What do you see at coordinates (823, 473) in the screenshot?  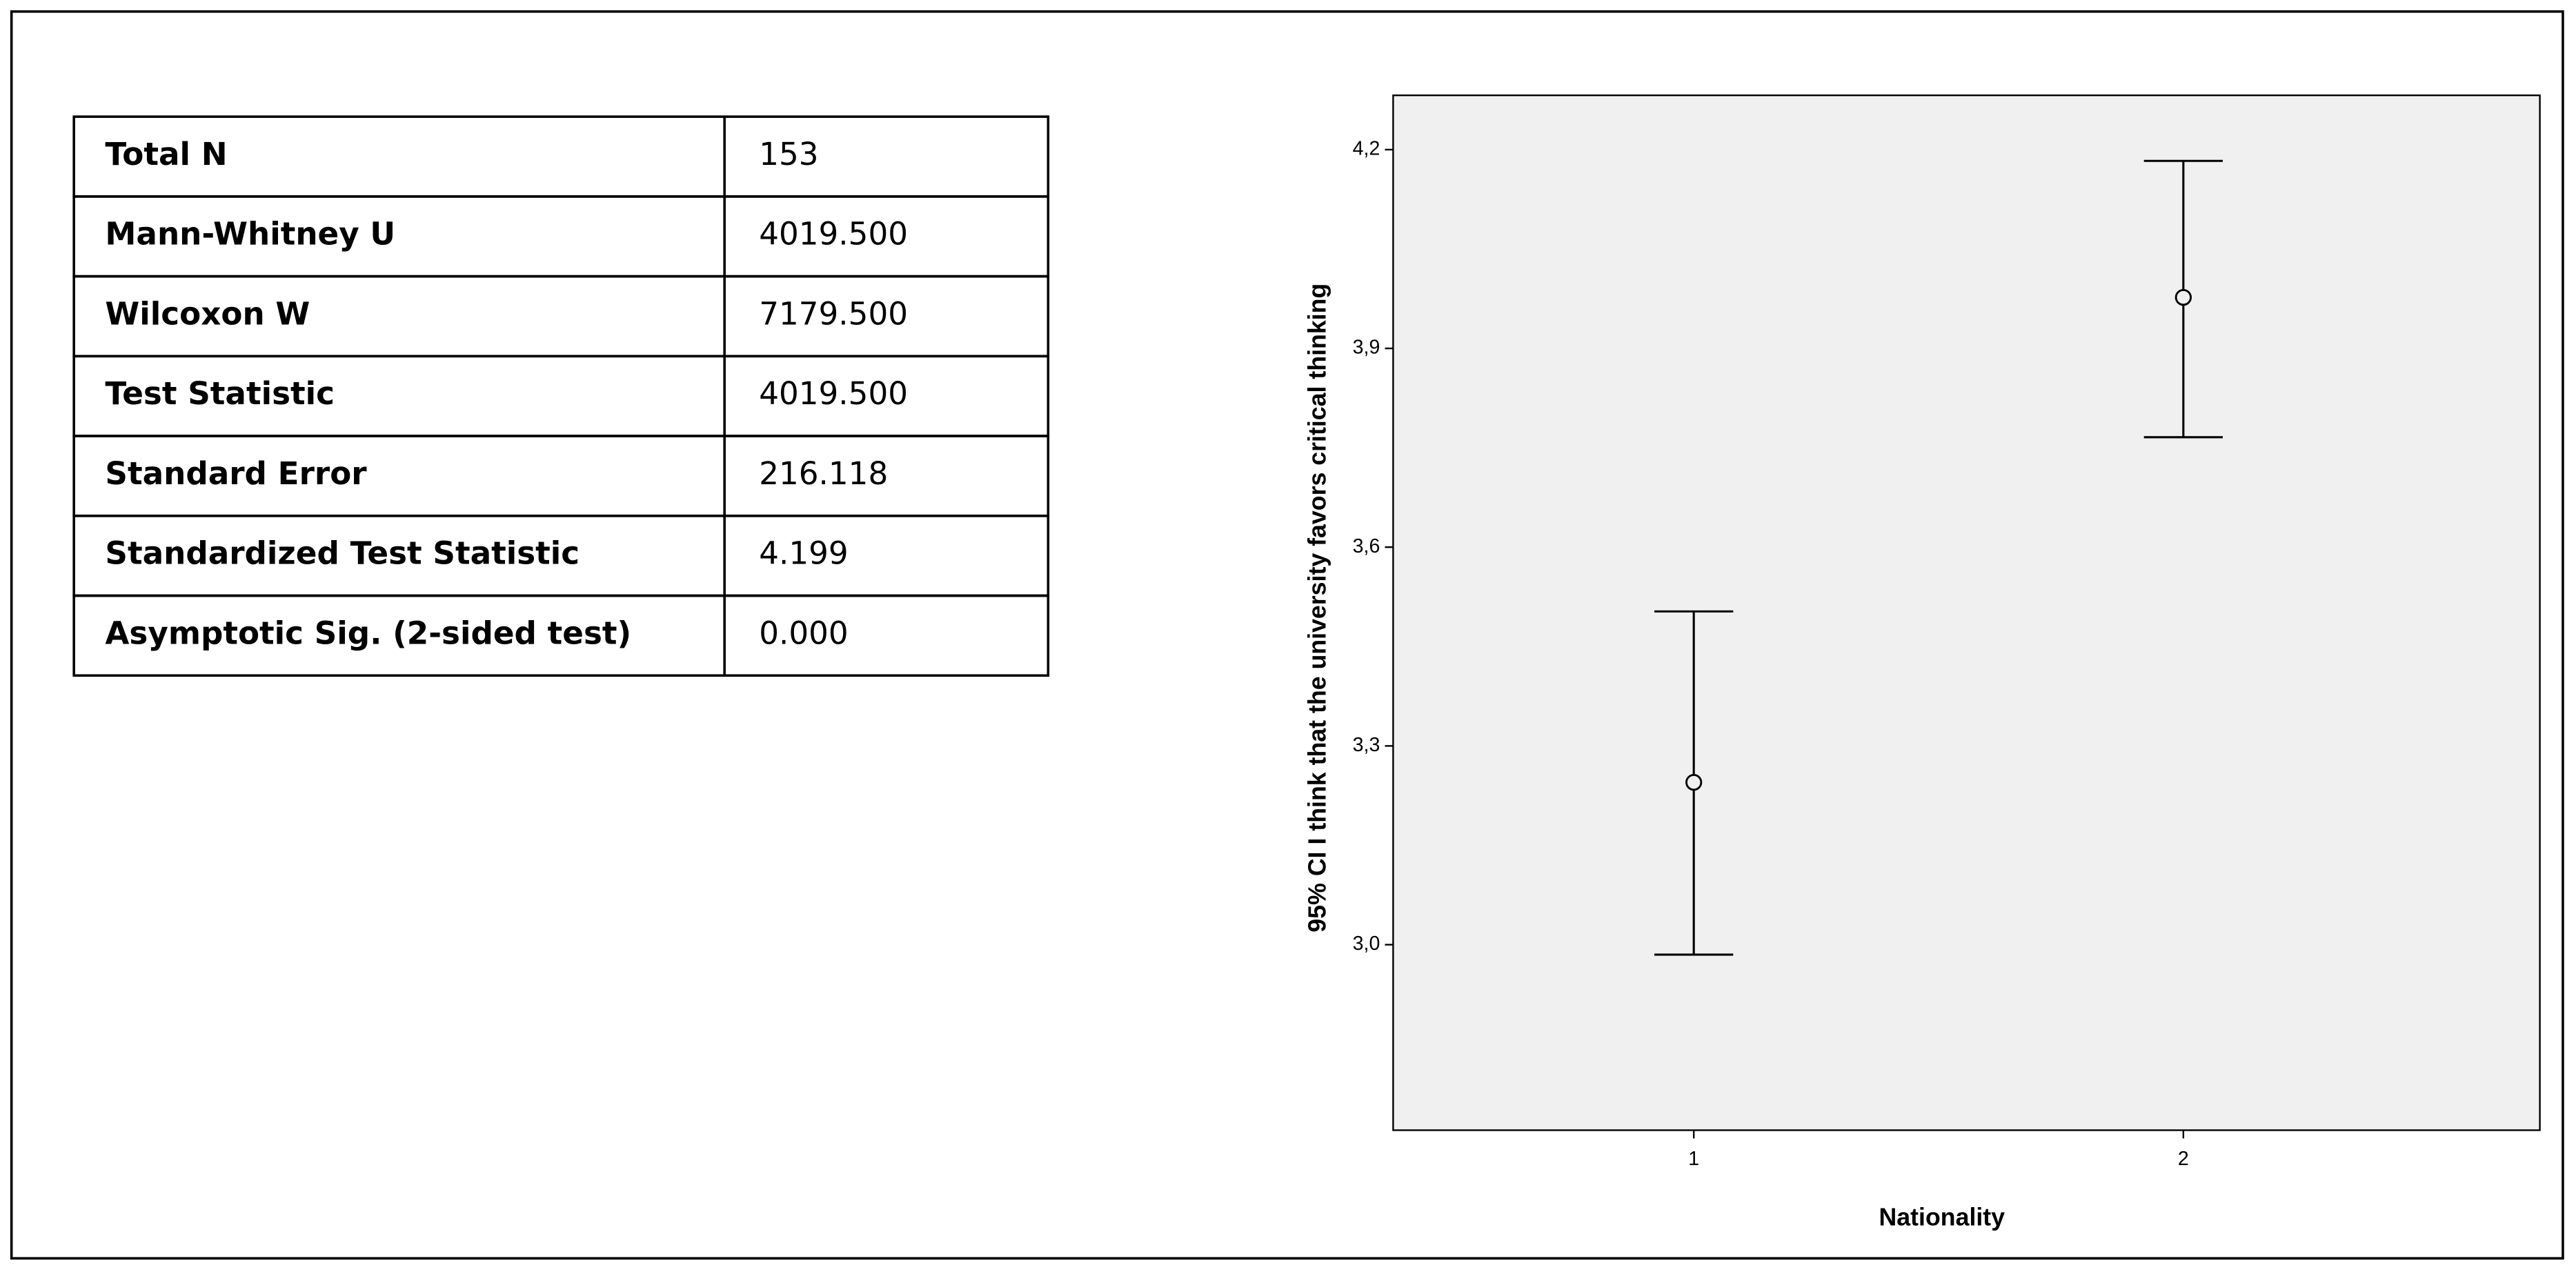 I see `row-value: 216.118` at bounding box center [823, 473].